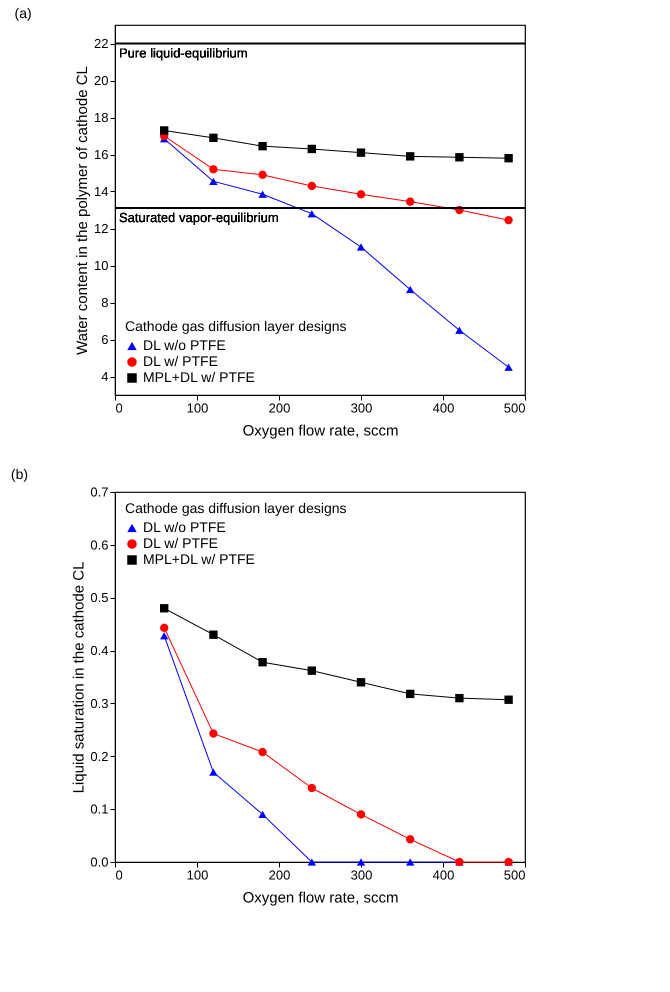 Image resolution: width=670 pixels, height=992 pixels. What do you see at coordinates (99, 544) in the screenshot?
I see `y-tick-label: 0.6` at bounding box center [99, 544].